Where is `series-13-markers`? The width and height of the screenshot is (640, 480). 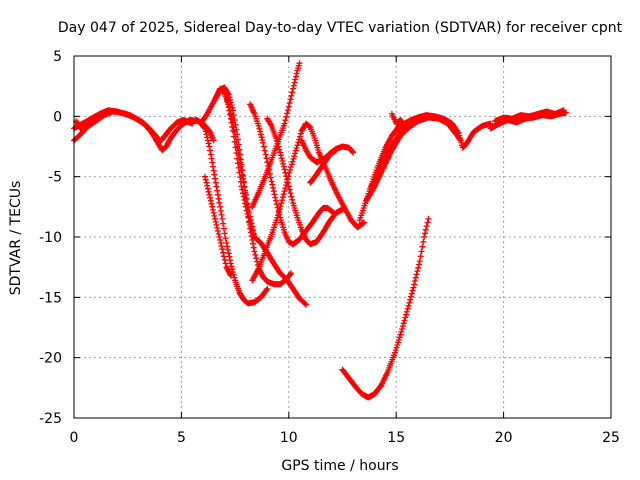 series-13-markers is located at coordinates (305, 181).